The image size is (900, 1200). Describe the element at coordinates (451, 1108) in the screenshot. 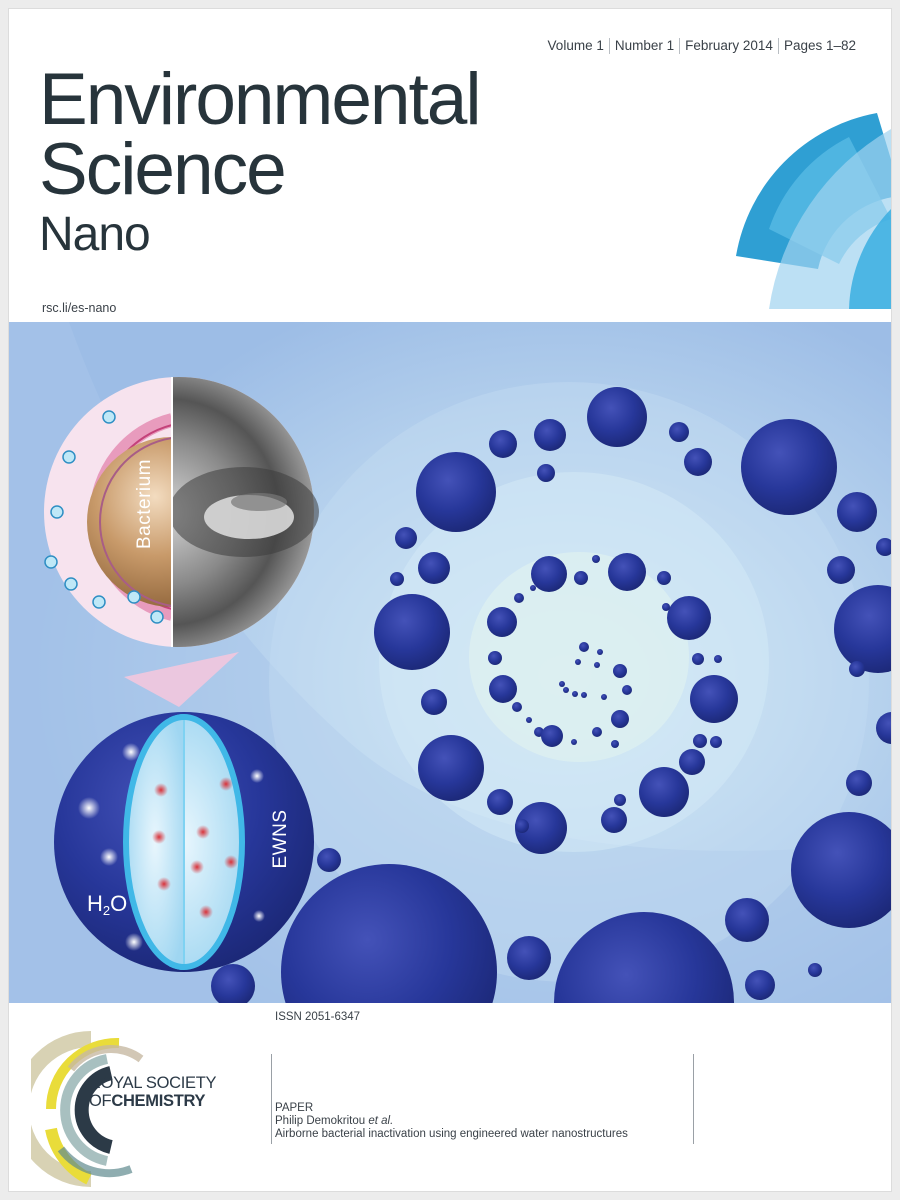

I see `paper-label: PAPER` at that location.